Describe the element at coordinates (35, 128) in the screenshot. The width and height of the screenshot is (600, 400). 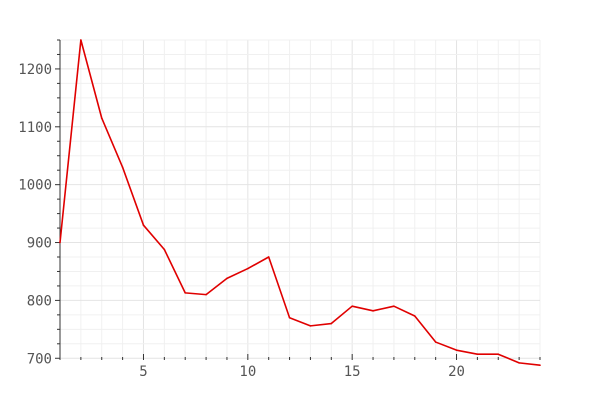
I see `y-tick-label: 1100` at that location.